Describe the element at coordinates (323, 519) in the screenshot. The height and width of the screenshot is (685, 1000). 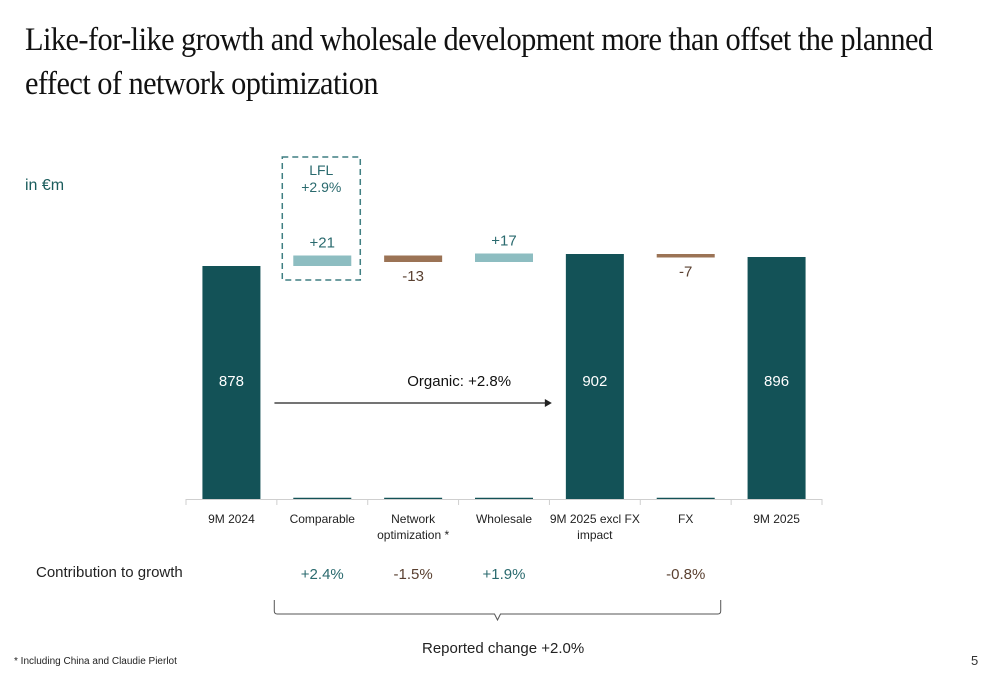
I see `tick-label-1: Comparable` at that location.